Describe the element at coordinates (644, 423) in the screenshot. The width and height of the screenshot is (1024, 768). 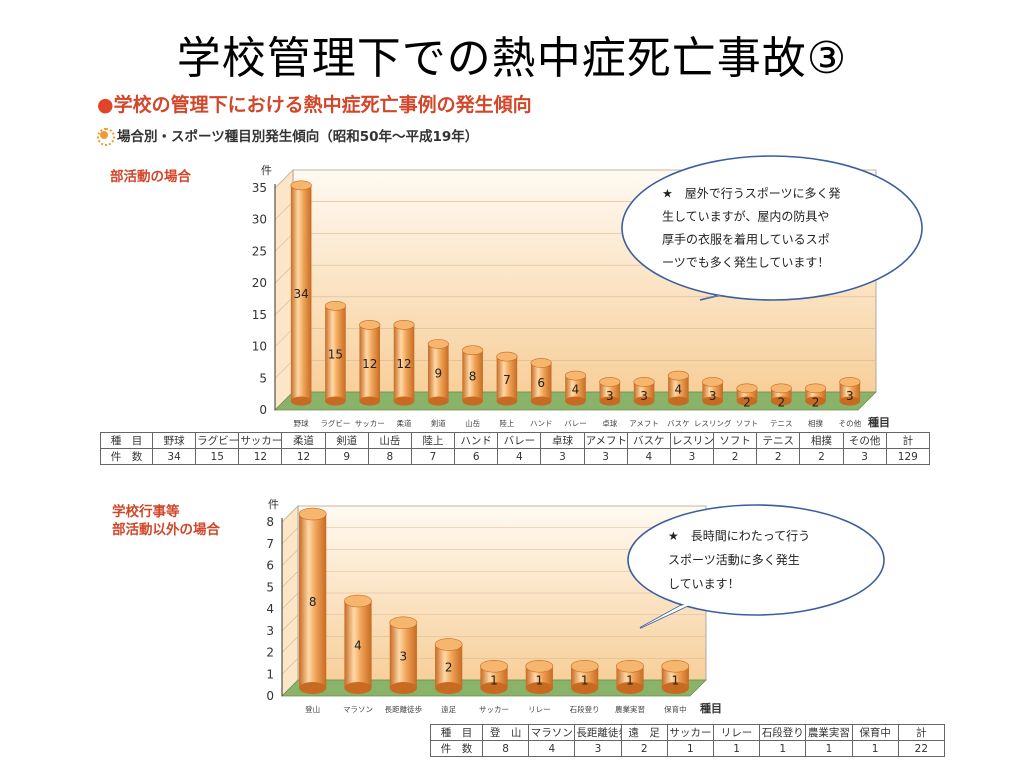
I see `x-tick-label: アメフト` at that location.